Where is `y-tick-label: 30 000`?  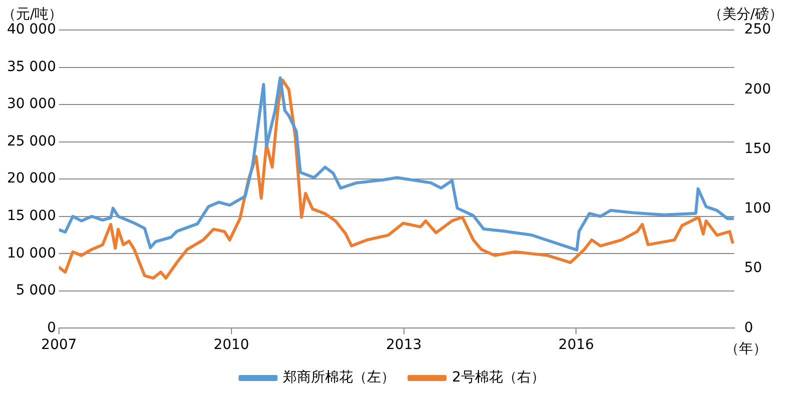
y-tick-label: 30 000 is located at coordinates (31, 104).